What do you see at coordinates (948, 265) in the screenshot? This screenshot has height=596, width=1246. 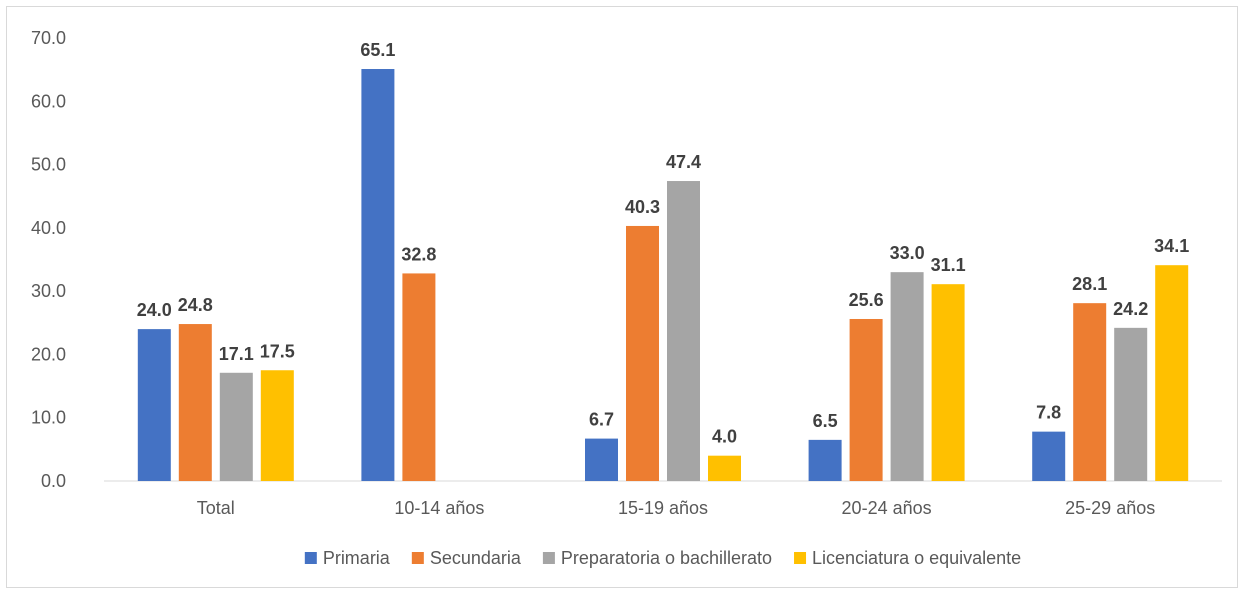 I see `data-label: 31.1` at bounding box center [948, 265].